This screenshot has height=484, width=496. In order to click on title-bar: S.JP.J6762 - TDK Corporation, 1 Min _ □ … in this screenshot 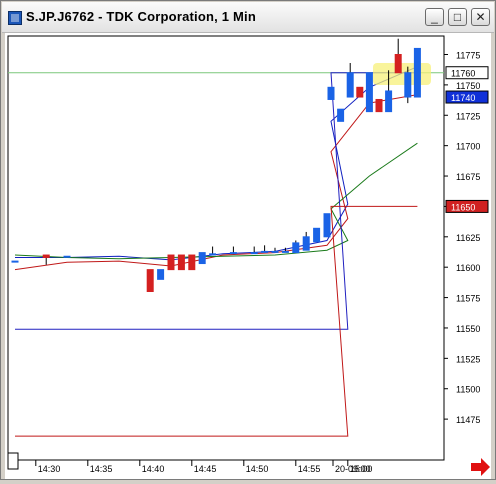, I will do `click(248, 17)`.